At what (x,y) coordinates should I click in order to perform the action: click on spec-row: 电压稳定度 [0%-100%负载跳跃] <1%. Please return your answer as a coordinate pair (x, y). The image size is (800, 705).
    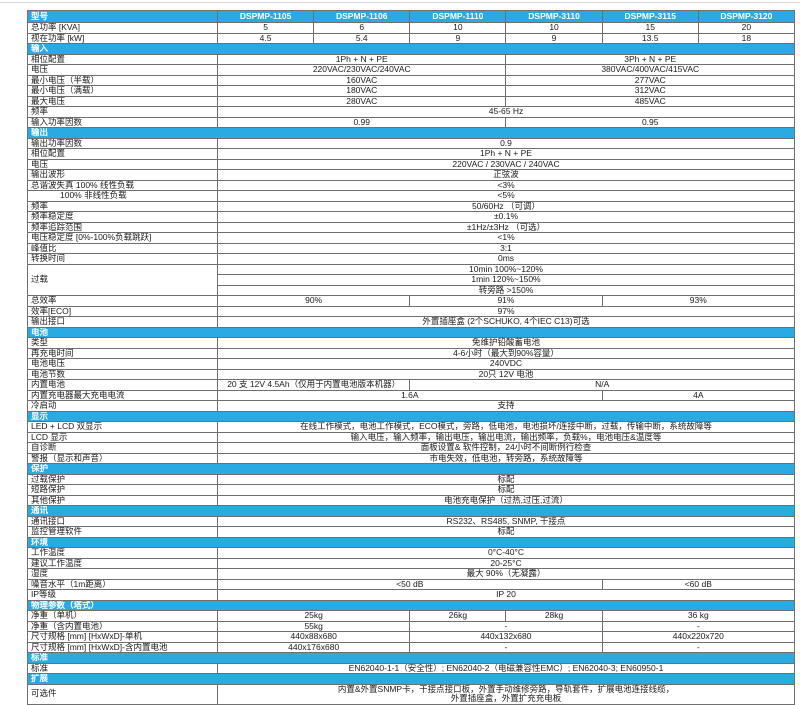
    Looking at the image, I should click on (411, 238).